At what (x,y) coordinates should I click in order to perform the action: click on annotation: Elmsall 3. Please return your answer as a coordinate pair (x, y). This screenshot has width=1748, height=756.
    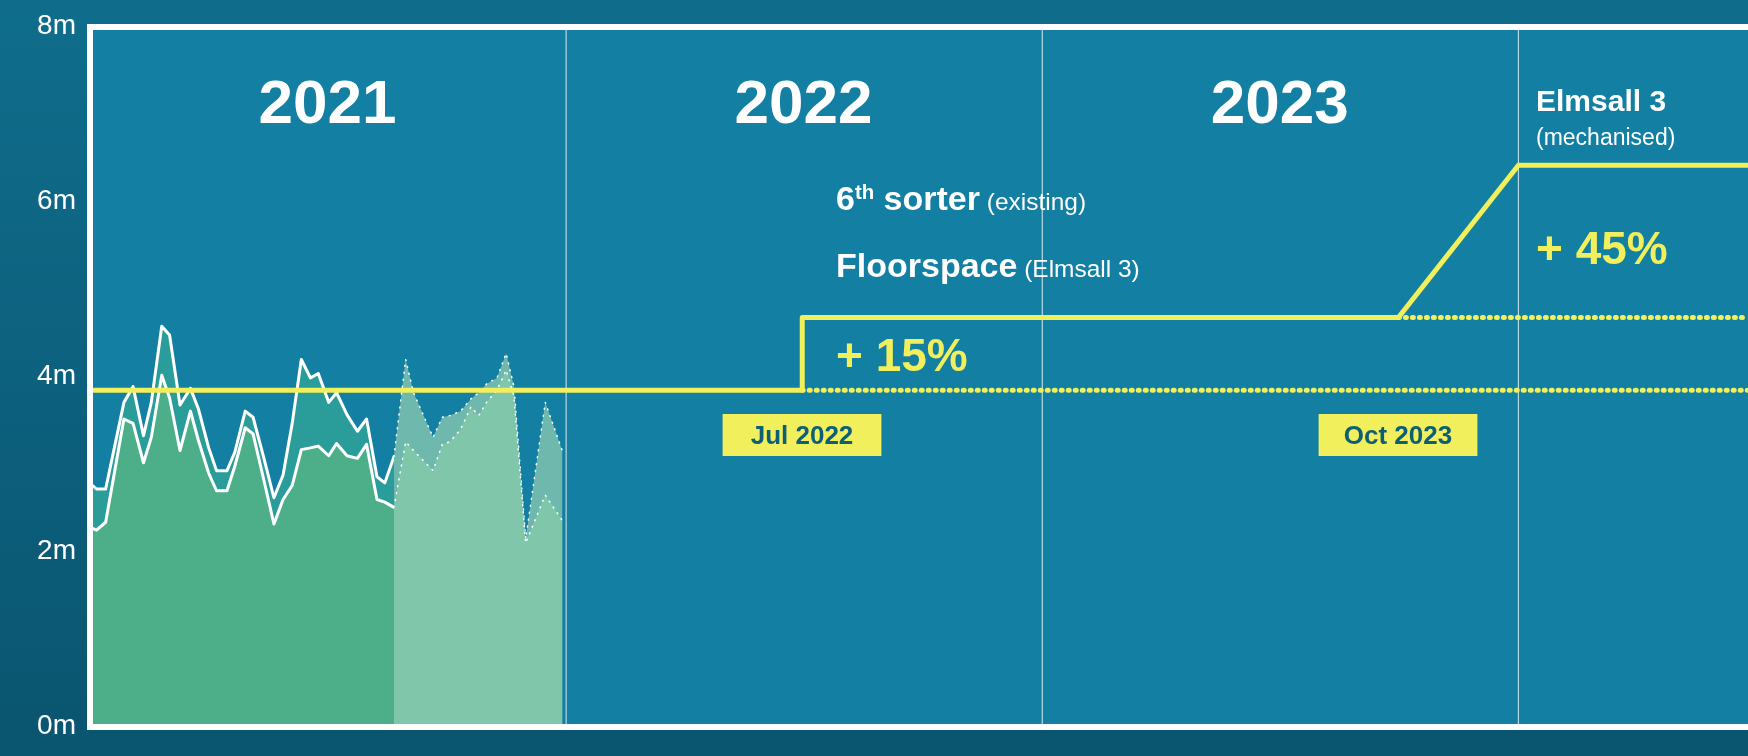
    Looking at the image, I should click on (1601, 100).